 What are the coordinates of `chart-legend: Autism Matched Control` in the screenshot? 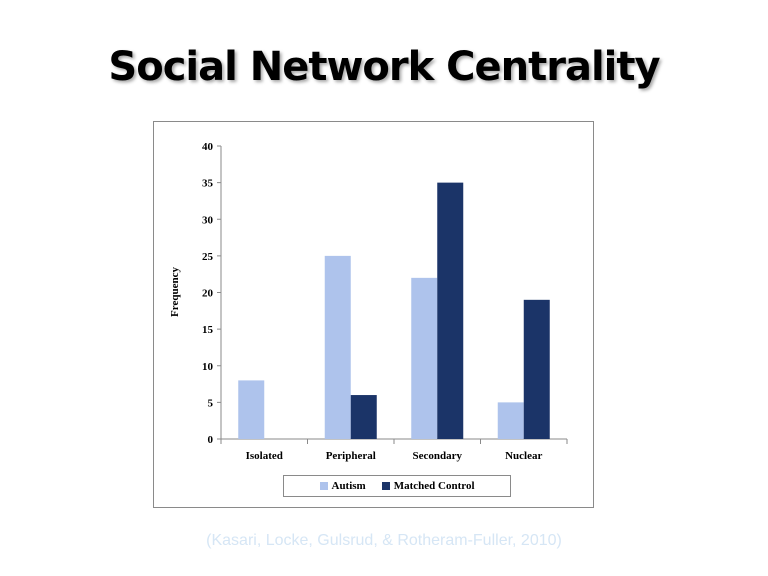 It's located at (397, 486).